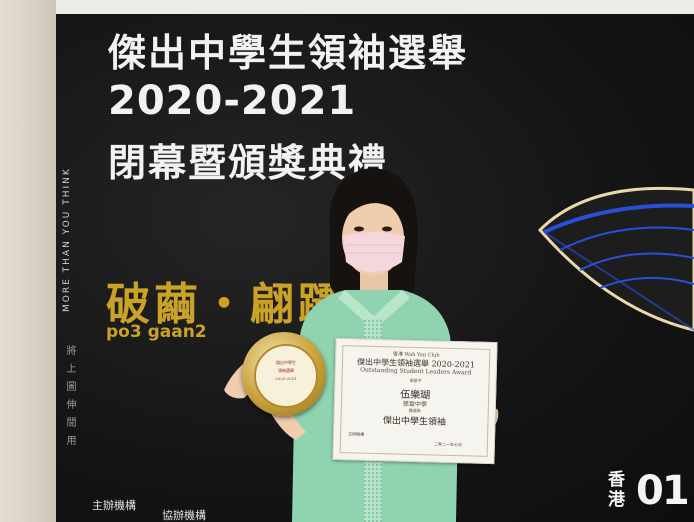 The height and width of the screenshot is (522, 694). Describe the element at coordinates (184, 515) in the screenshot. I see `coorganiser-label: 協辦機構` at that location.